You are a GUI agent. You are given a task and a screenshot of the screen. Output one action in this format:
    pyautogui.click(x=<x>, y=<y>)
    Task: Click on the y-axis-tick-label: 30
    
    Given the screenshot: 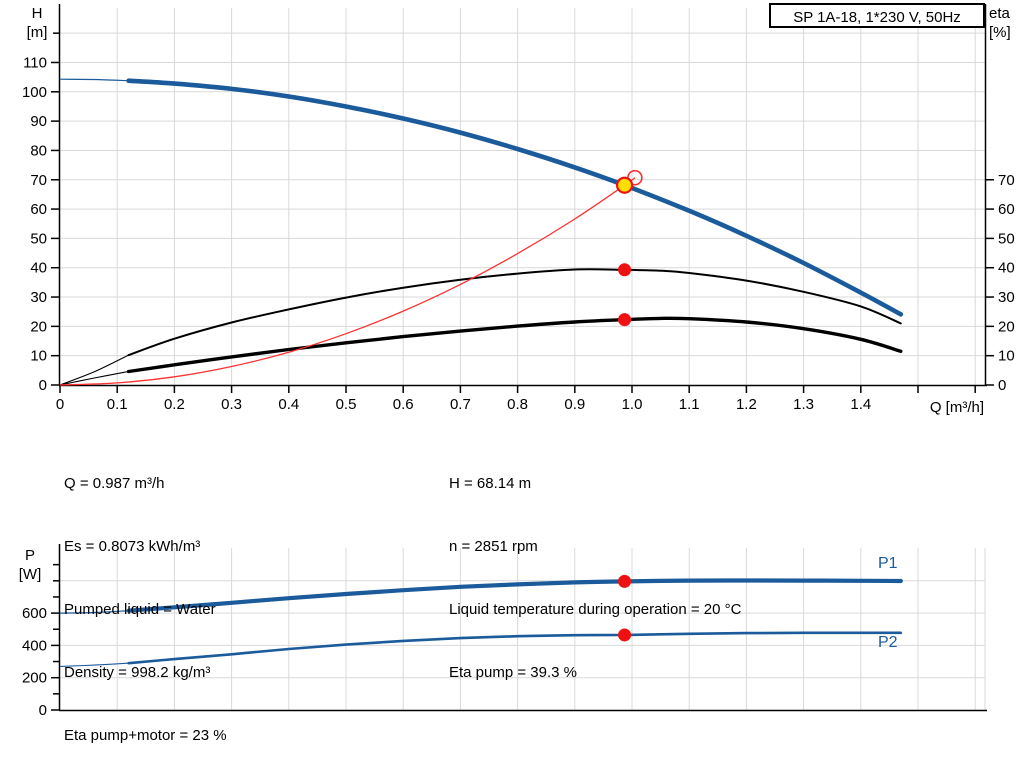 What is the action you would take?
    pyautogui.click(x=38, y=297)
    